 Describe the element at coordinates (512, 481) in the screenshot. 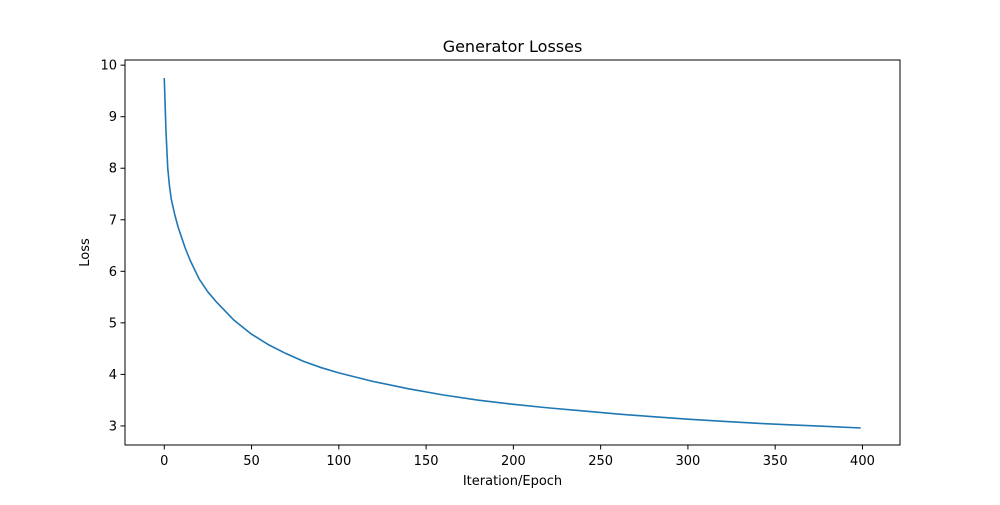

I see `x-axis-label: Iteration/Epoch` at that location.